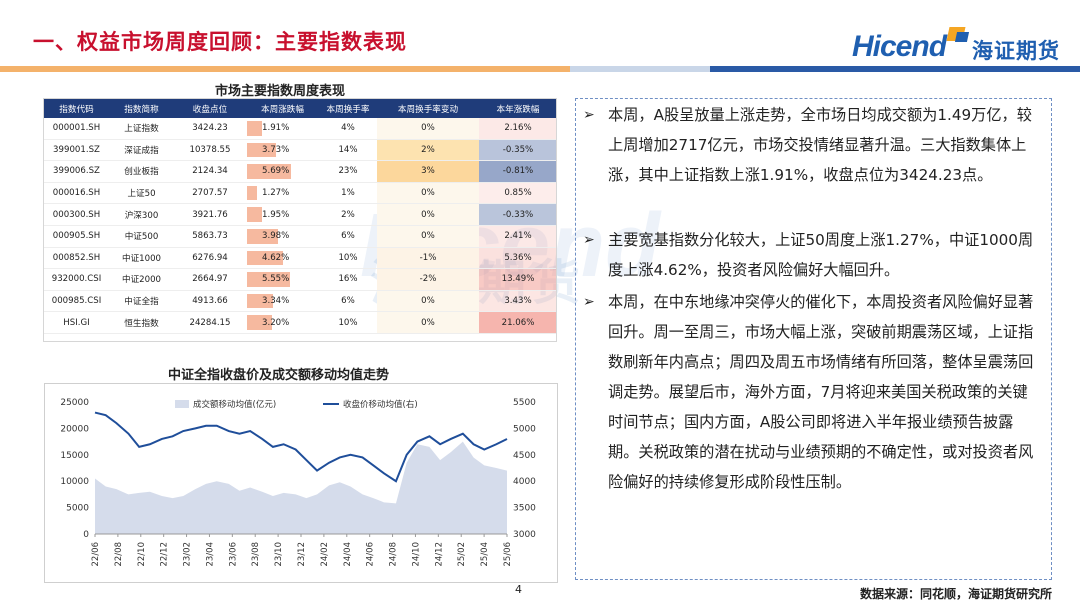 The height and width of the screenshot is (608, 1080). I want to click on table-cell-week-chg: 3.20%, so click(282, 322).